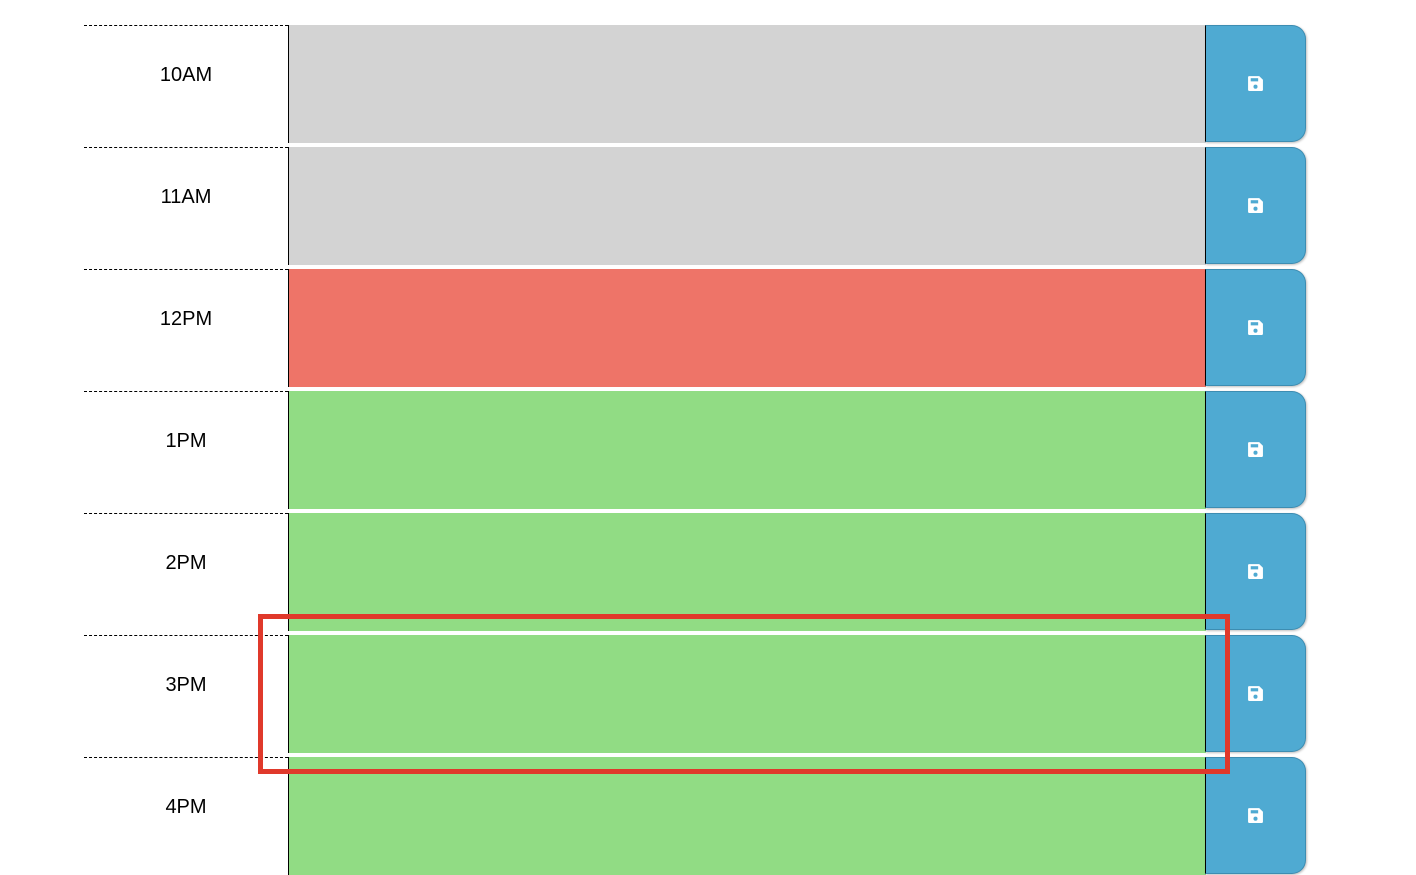  Describe the element at coordinates (747, 84) in the screenshot. I see `event-input-10am` at that location.